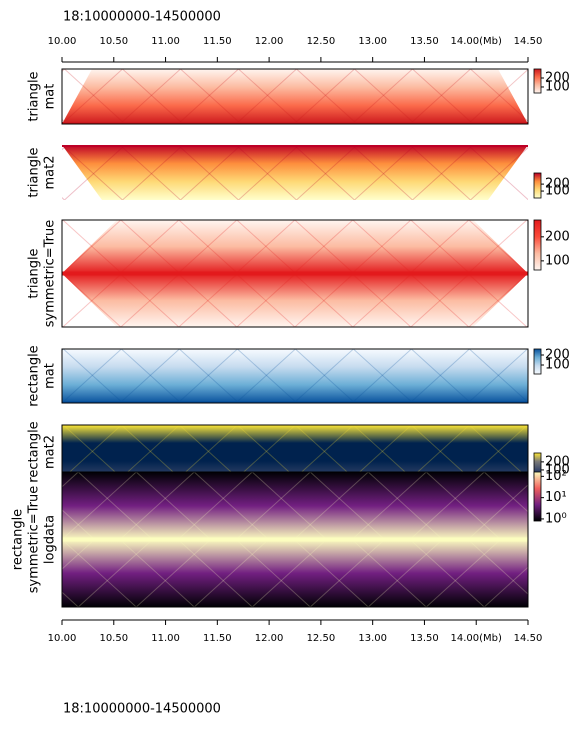  I want to click on track-label: triangle, so click(34, 96).